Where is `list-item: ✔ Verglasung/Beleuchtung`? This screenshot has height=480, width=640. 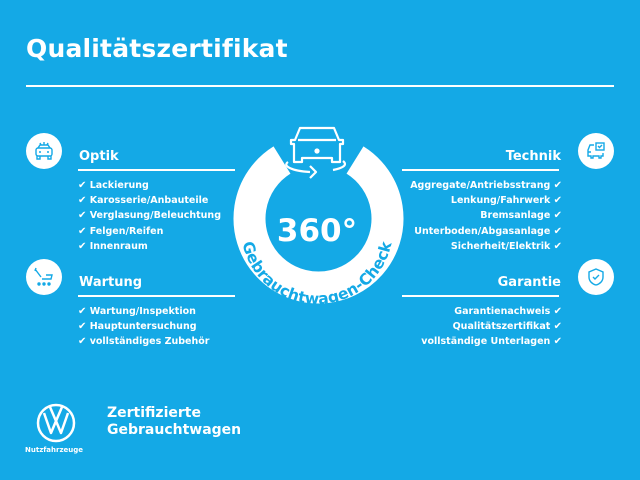 list-item: ✔ Verglasung/Beleuchtung is located at coordinates (149, 216).